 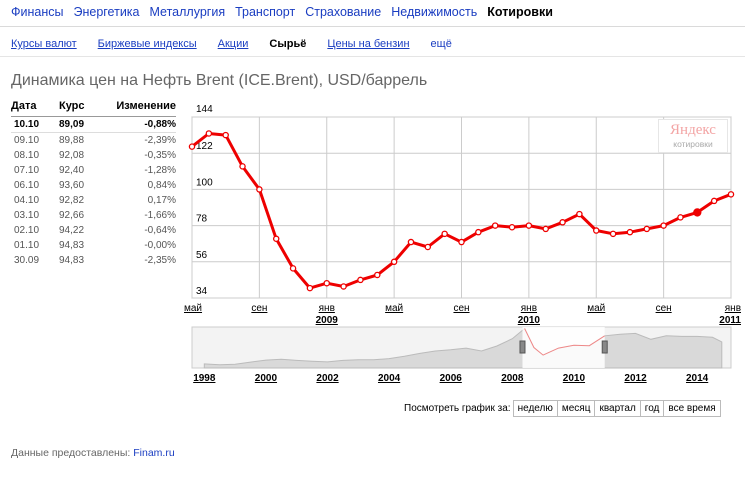 I want to click on quote-row: 01.10 94,83 -0,00%, so click(x=93, y=245).